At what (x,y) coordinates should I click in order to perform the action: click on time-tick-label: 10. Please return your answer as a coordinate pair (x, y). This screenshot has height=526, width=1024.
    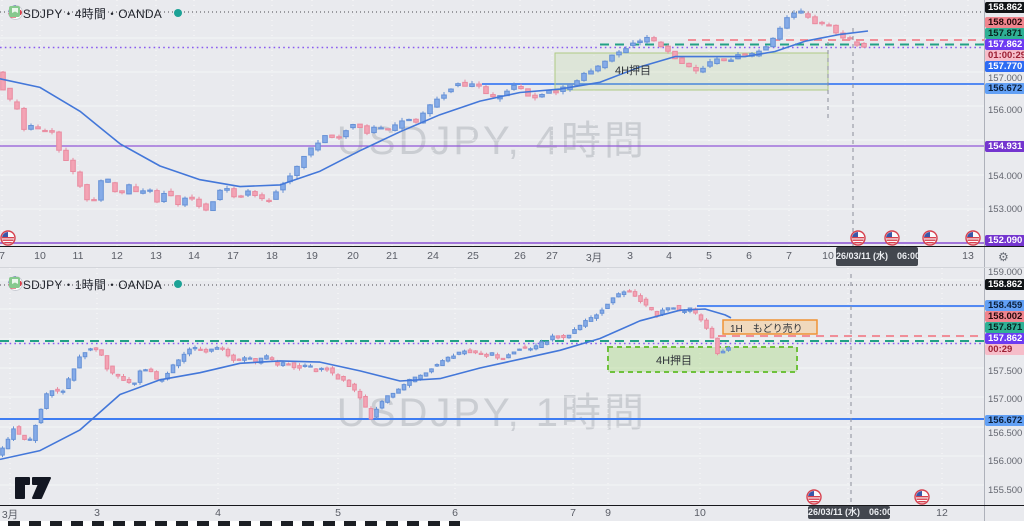
    Looking at the image, I should click on (700, 513).